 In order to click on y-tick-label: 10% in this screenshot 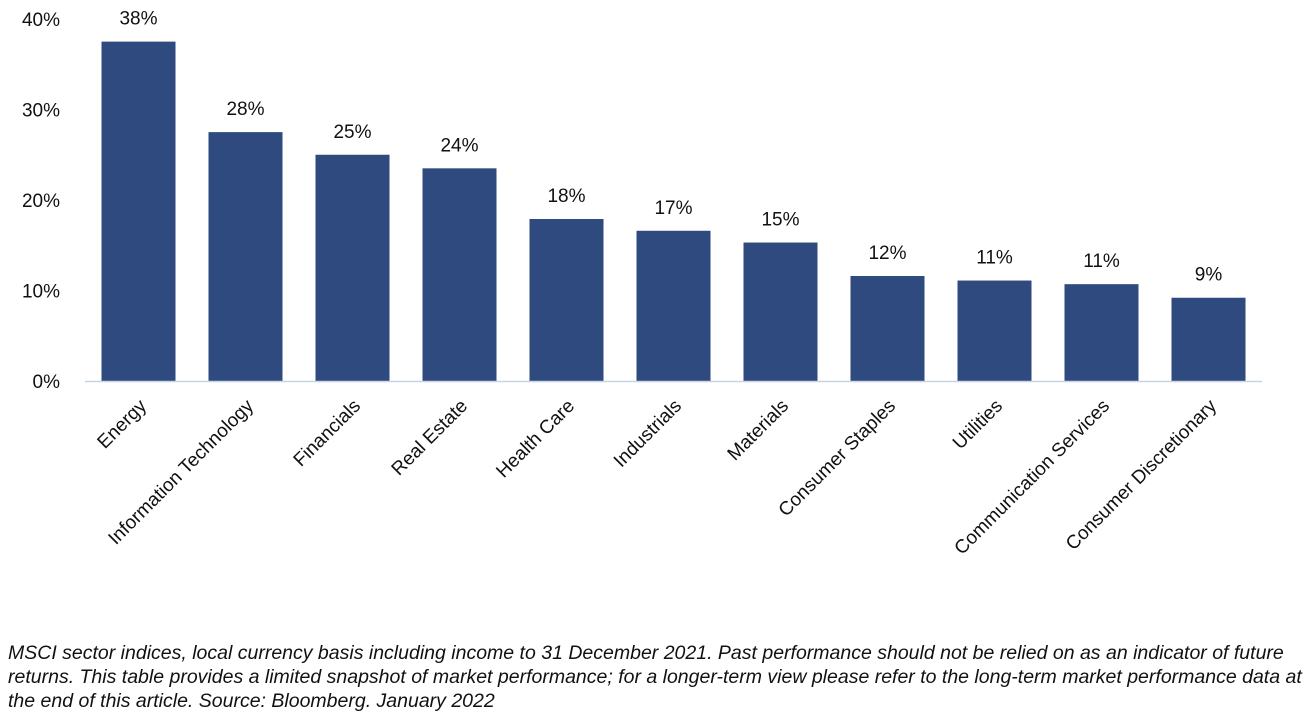, I will do `click(41, 292)`.